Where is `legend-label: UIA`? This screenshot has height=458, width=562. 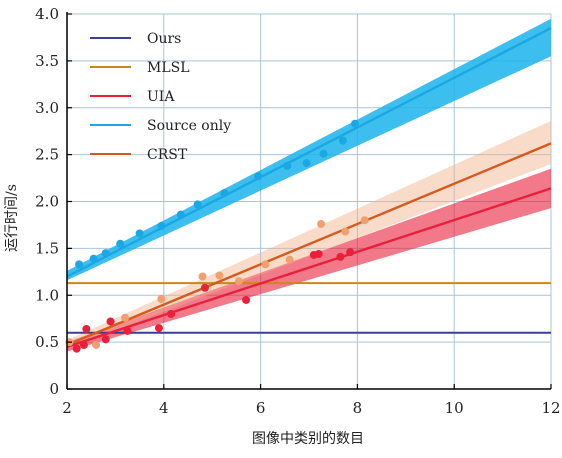 legend-label: UIA is located at coordinates (161, 97).